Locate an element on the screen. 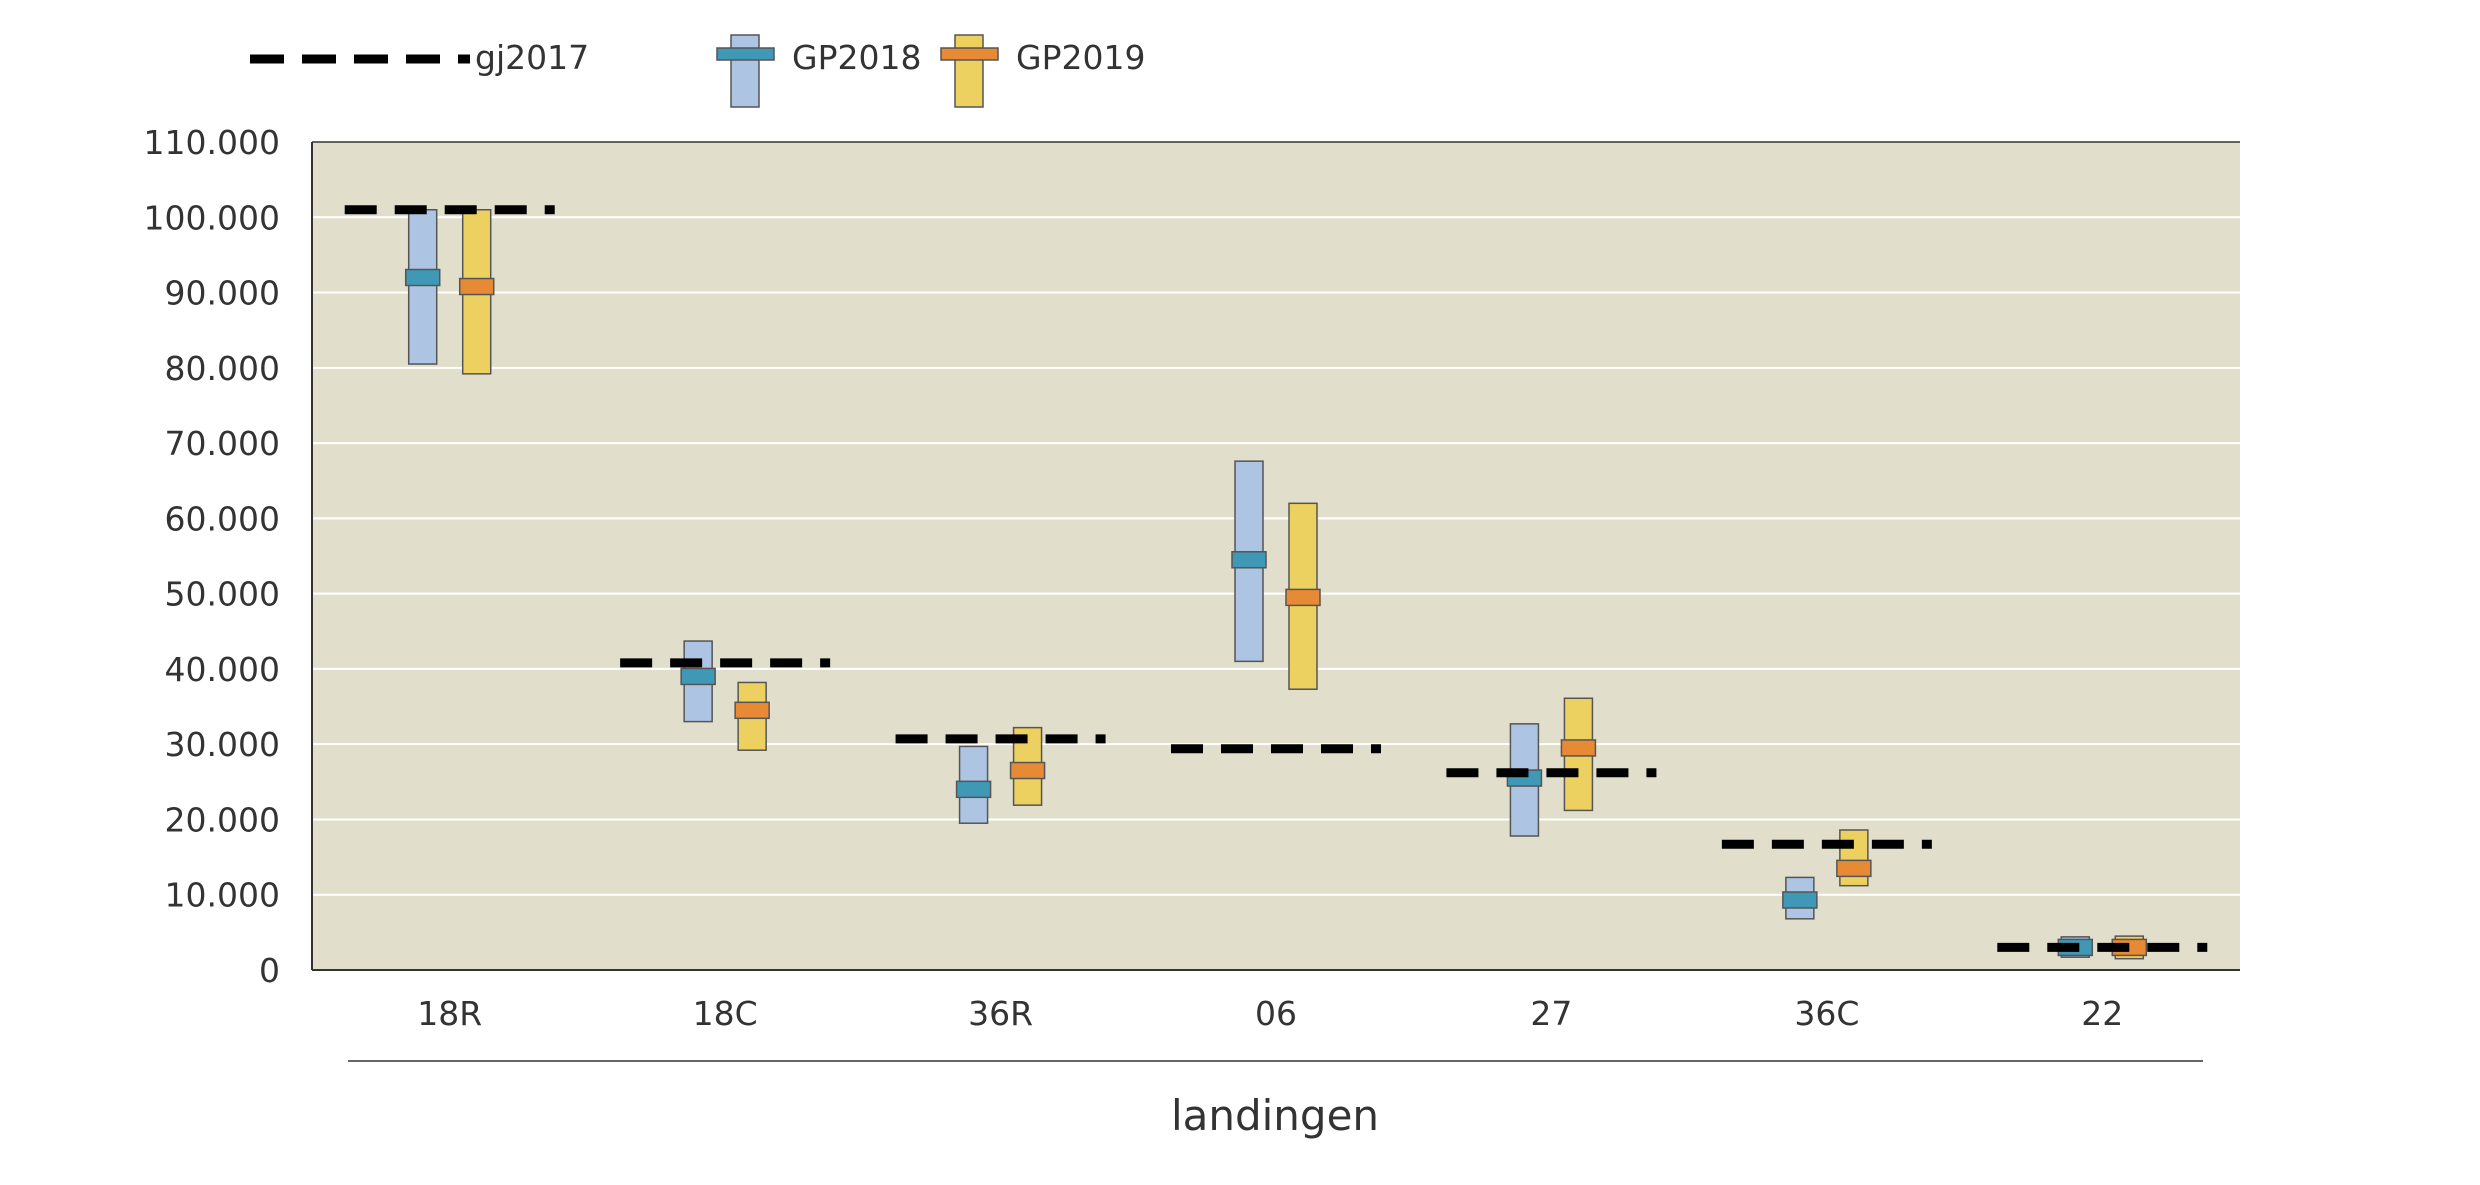 Image resolution: width=2480 pixels, height=1185 pixels. legend-gj2017-label: gj2017 is located at coordinates (532, 57).